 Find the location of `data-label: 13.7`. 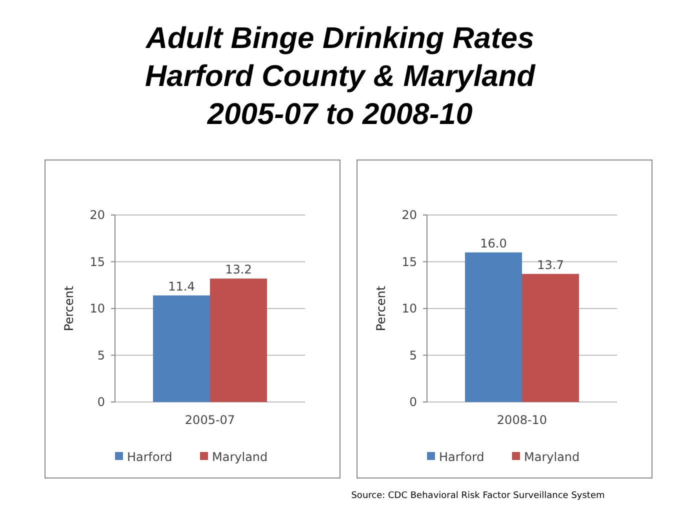

data-label: 13.7 is located at coordinates (550, 265).